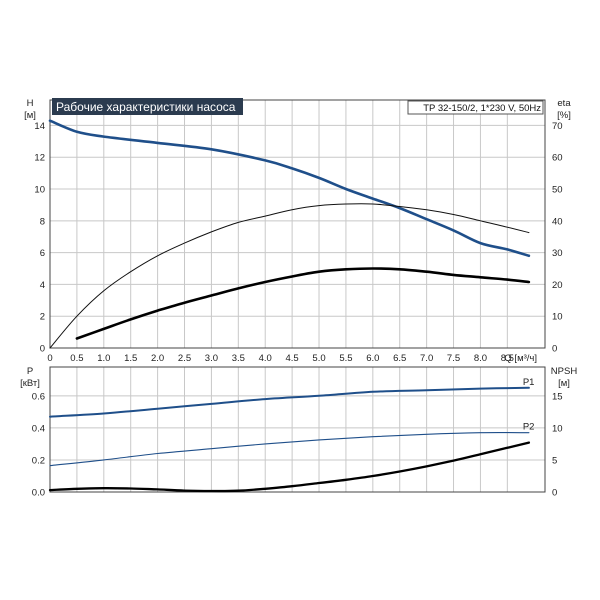 Image resolution: width=600 pixels, height=600 pixels. Describe the element at coordinates (529, 382) in the screenshot. I see `series-label-p1: P1` at that location.